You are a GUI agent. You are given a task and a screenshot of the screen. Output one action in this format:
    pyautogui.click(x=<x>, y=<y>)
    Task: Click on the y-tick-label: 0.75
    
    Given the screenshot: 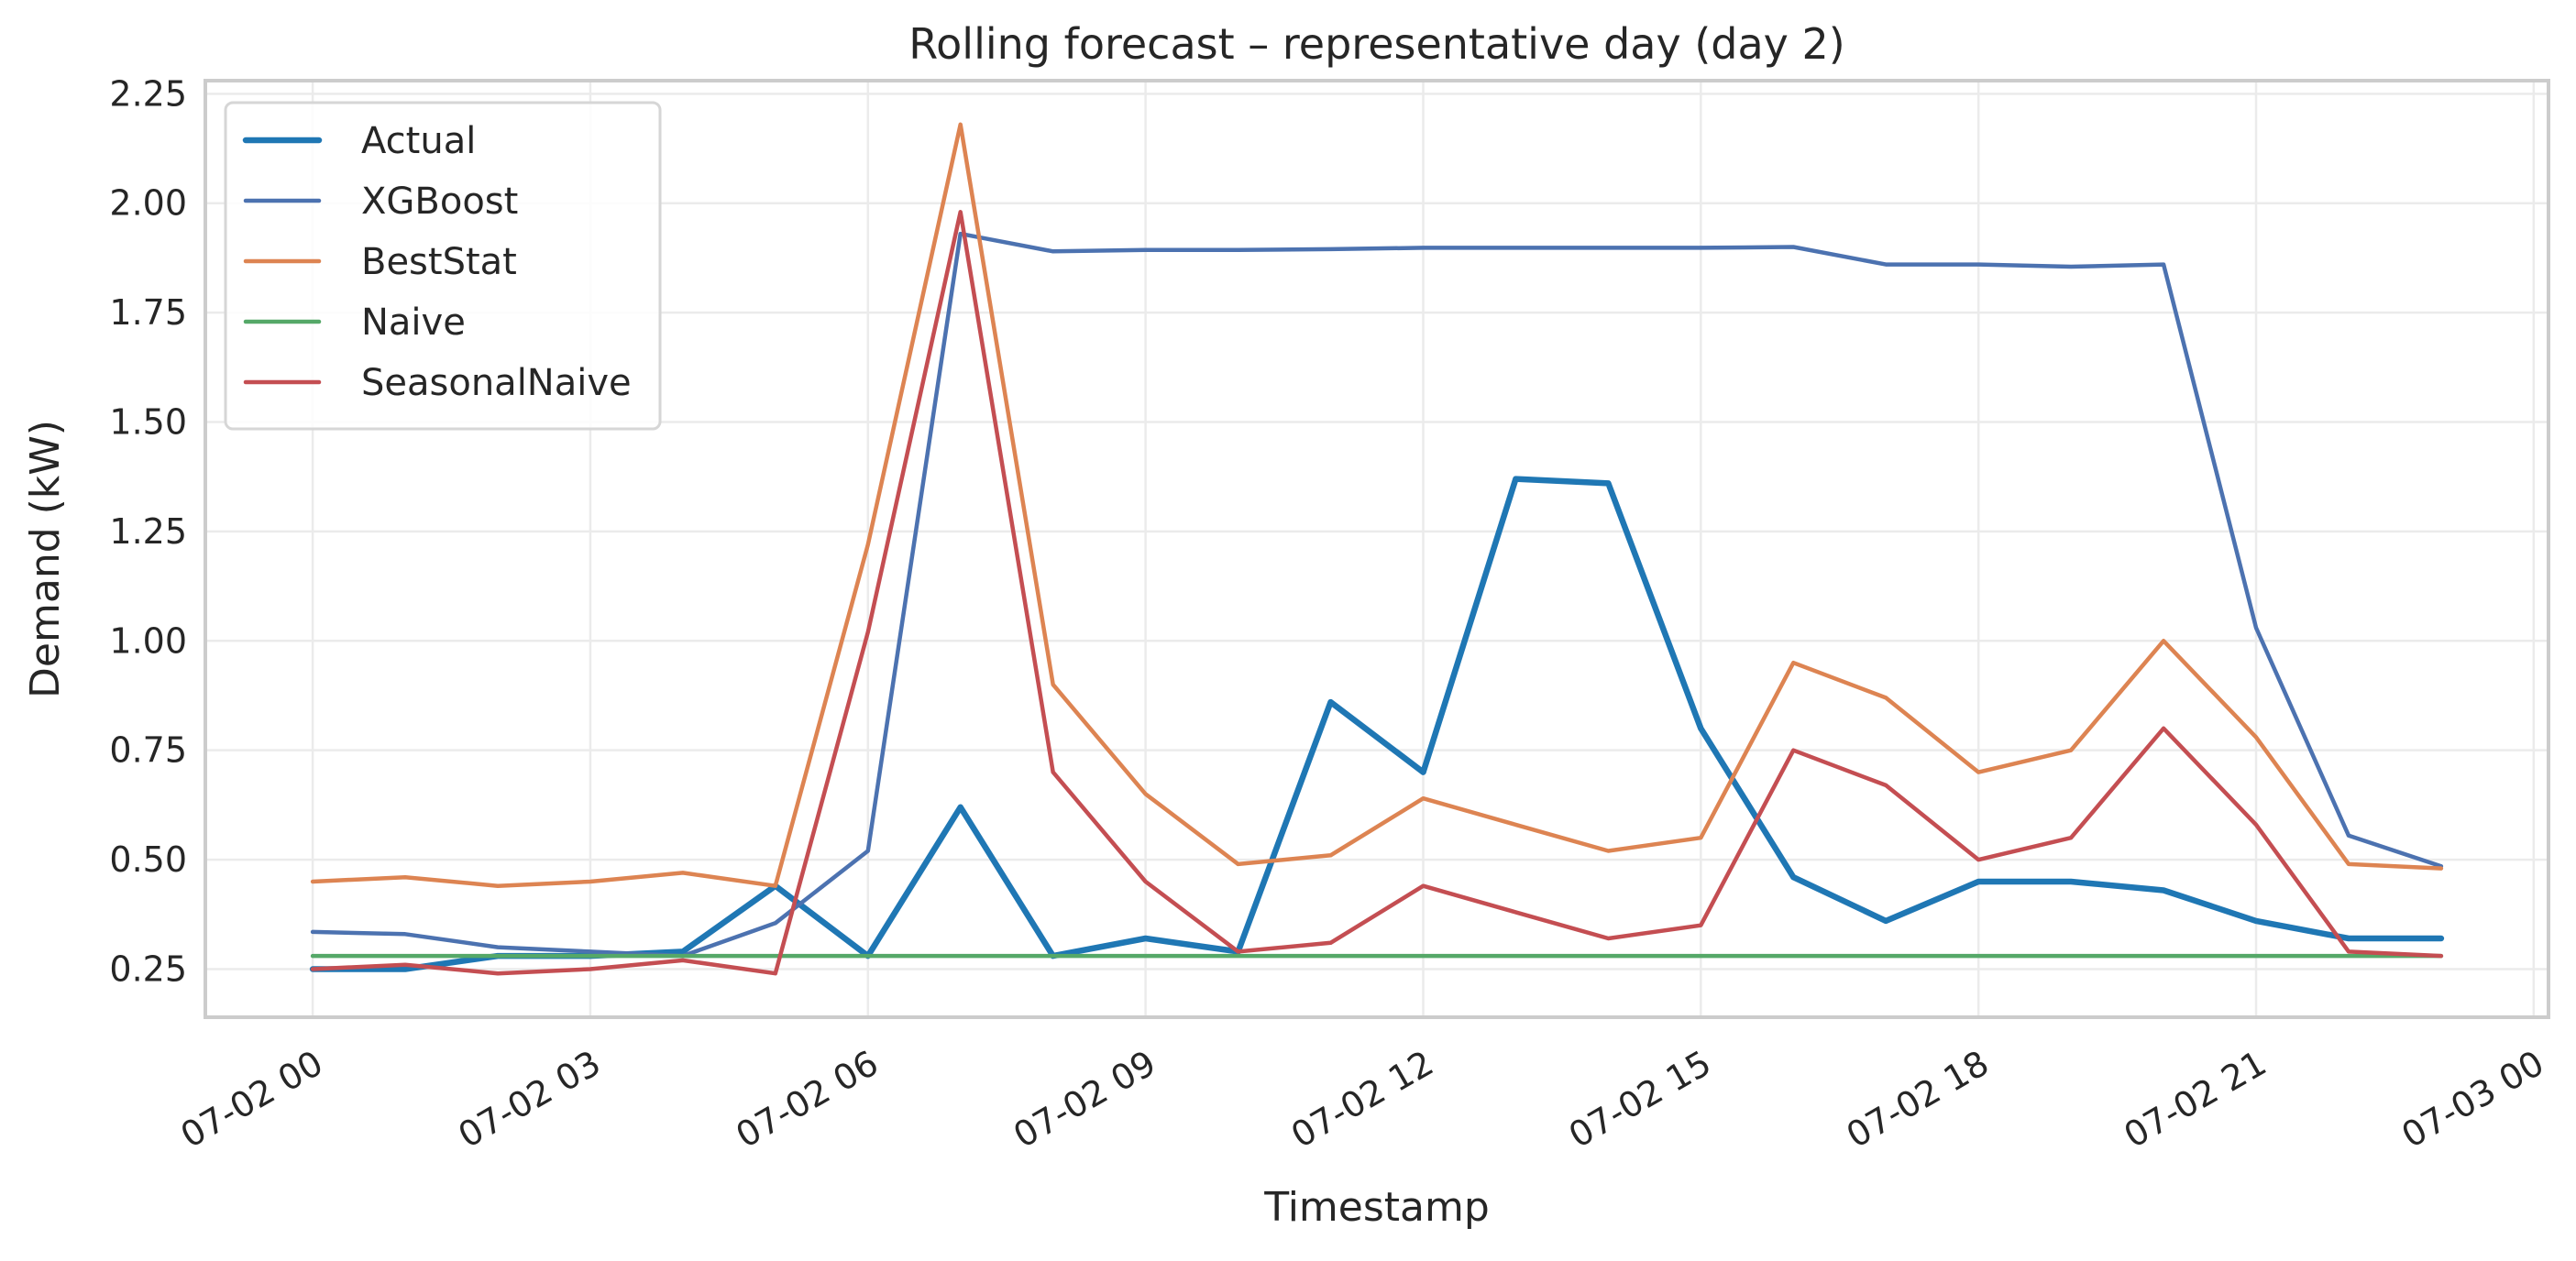 What is the action you would take?
    pyautogui.click(x=148, y=750)
    